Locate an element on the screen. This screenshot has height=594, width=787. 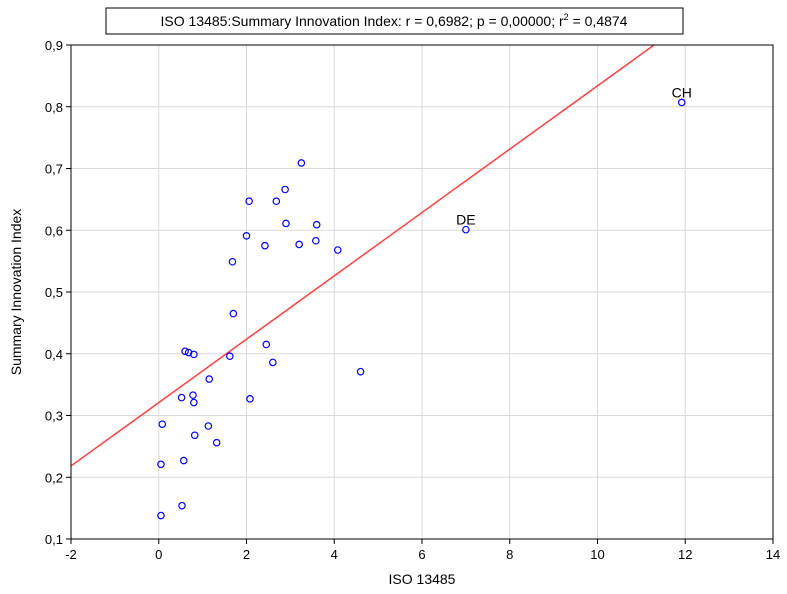
y-tick-label: 0,4 is located at coordinates (54, 354).